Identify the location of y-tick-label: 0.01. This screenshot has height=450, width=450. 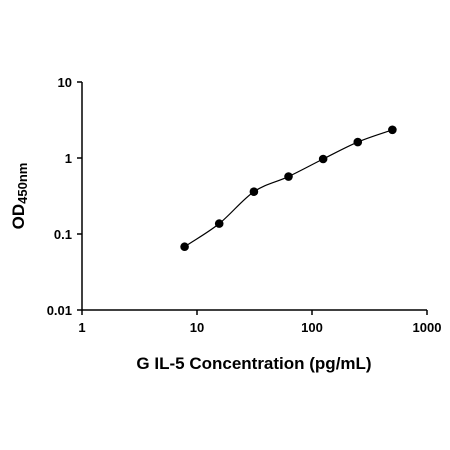
(59, 310).